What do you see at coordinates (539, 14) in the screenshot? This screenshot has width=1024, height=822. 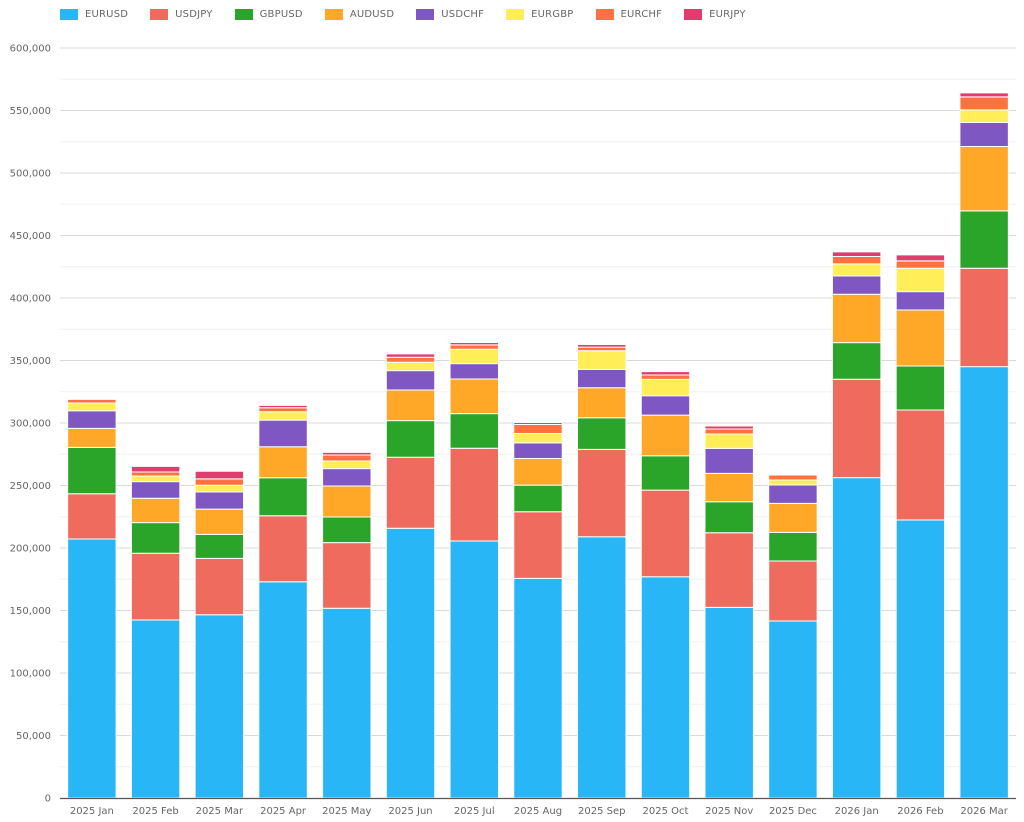 I see `legend-item-eurgbp: EURGBP` at bounding box center [539, 14].